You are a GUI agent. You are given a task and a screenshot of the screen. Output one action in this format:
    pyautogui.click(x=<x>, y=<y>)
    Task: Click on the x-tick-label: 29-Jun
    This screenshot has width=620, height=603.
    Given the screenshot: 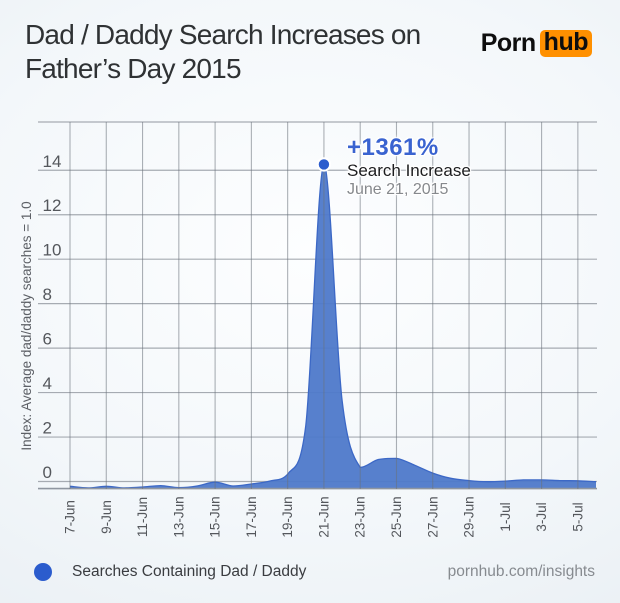 What is the action you would take?
    pyautogui.click(x=469, y=516)
    